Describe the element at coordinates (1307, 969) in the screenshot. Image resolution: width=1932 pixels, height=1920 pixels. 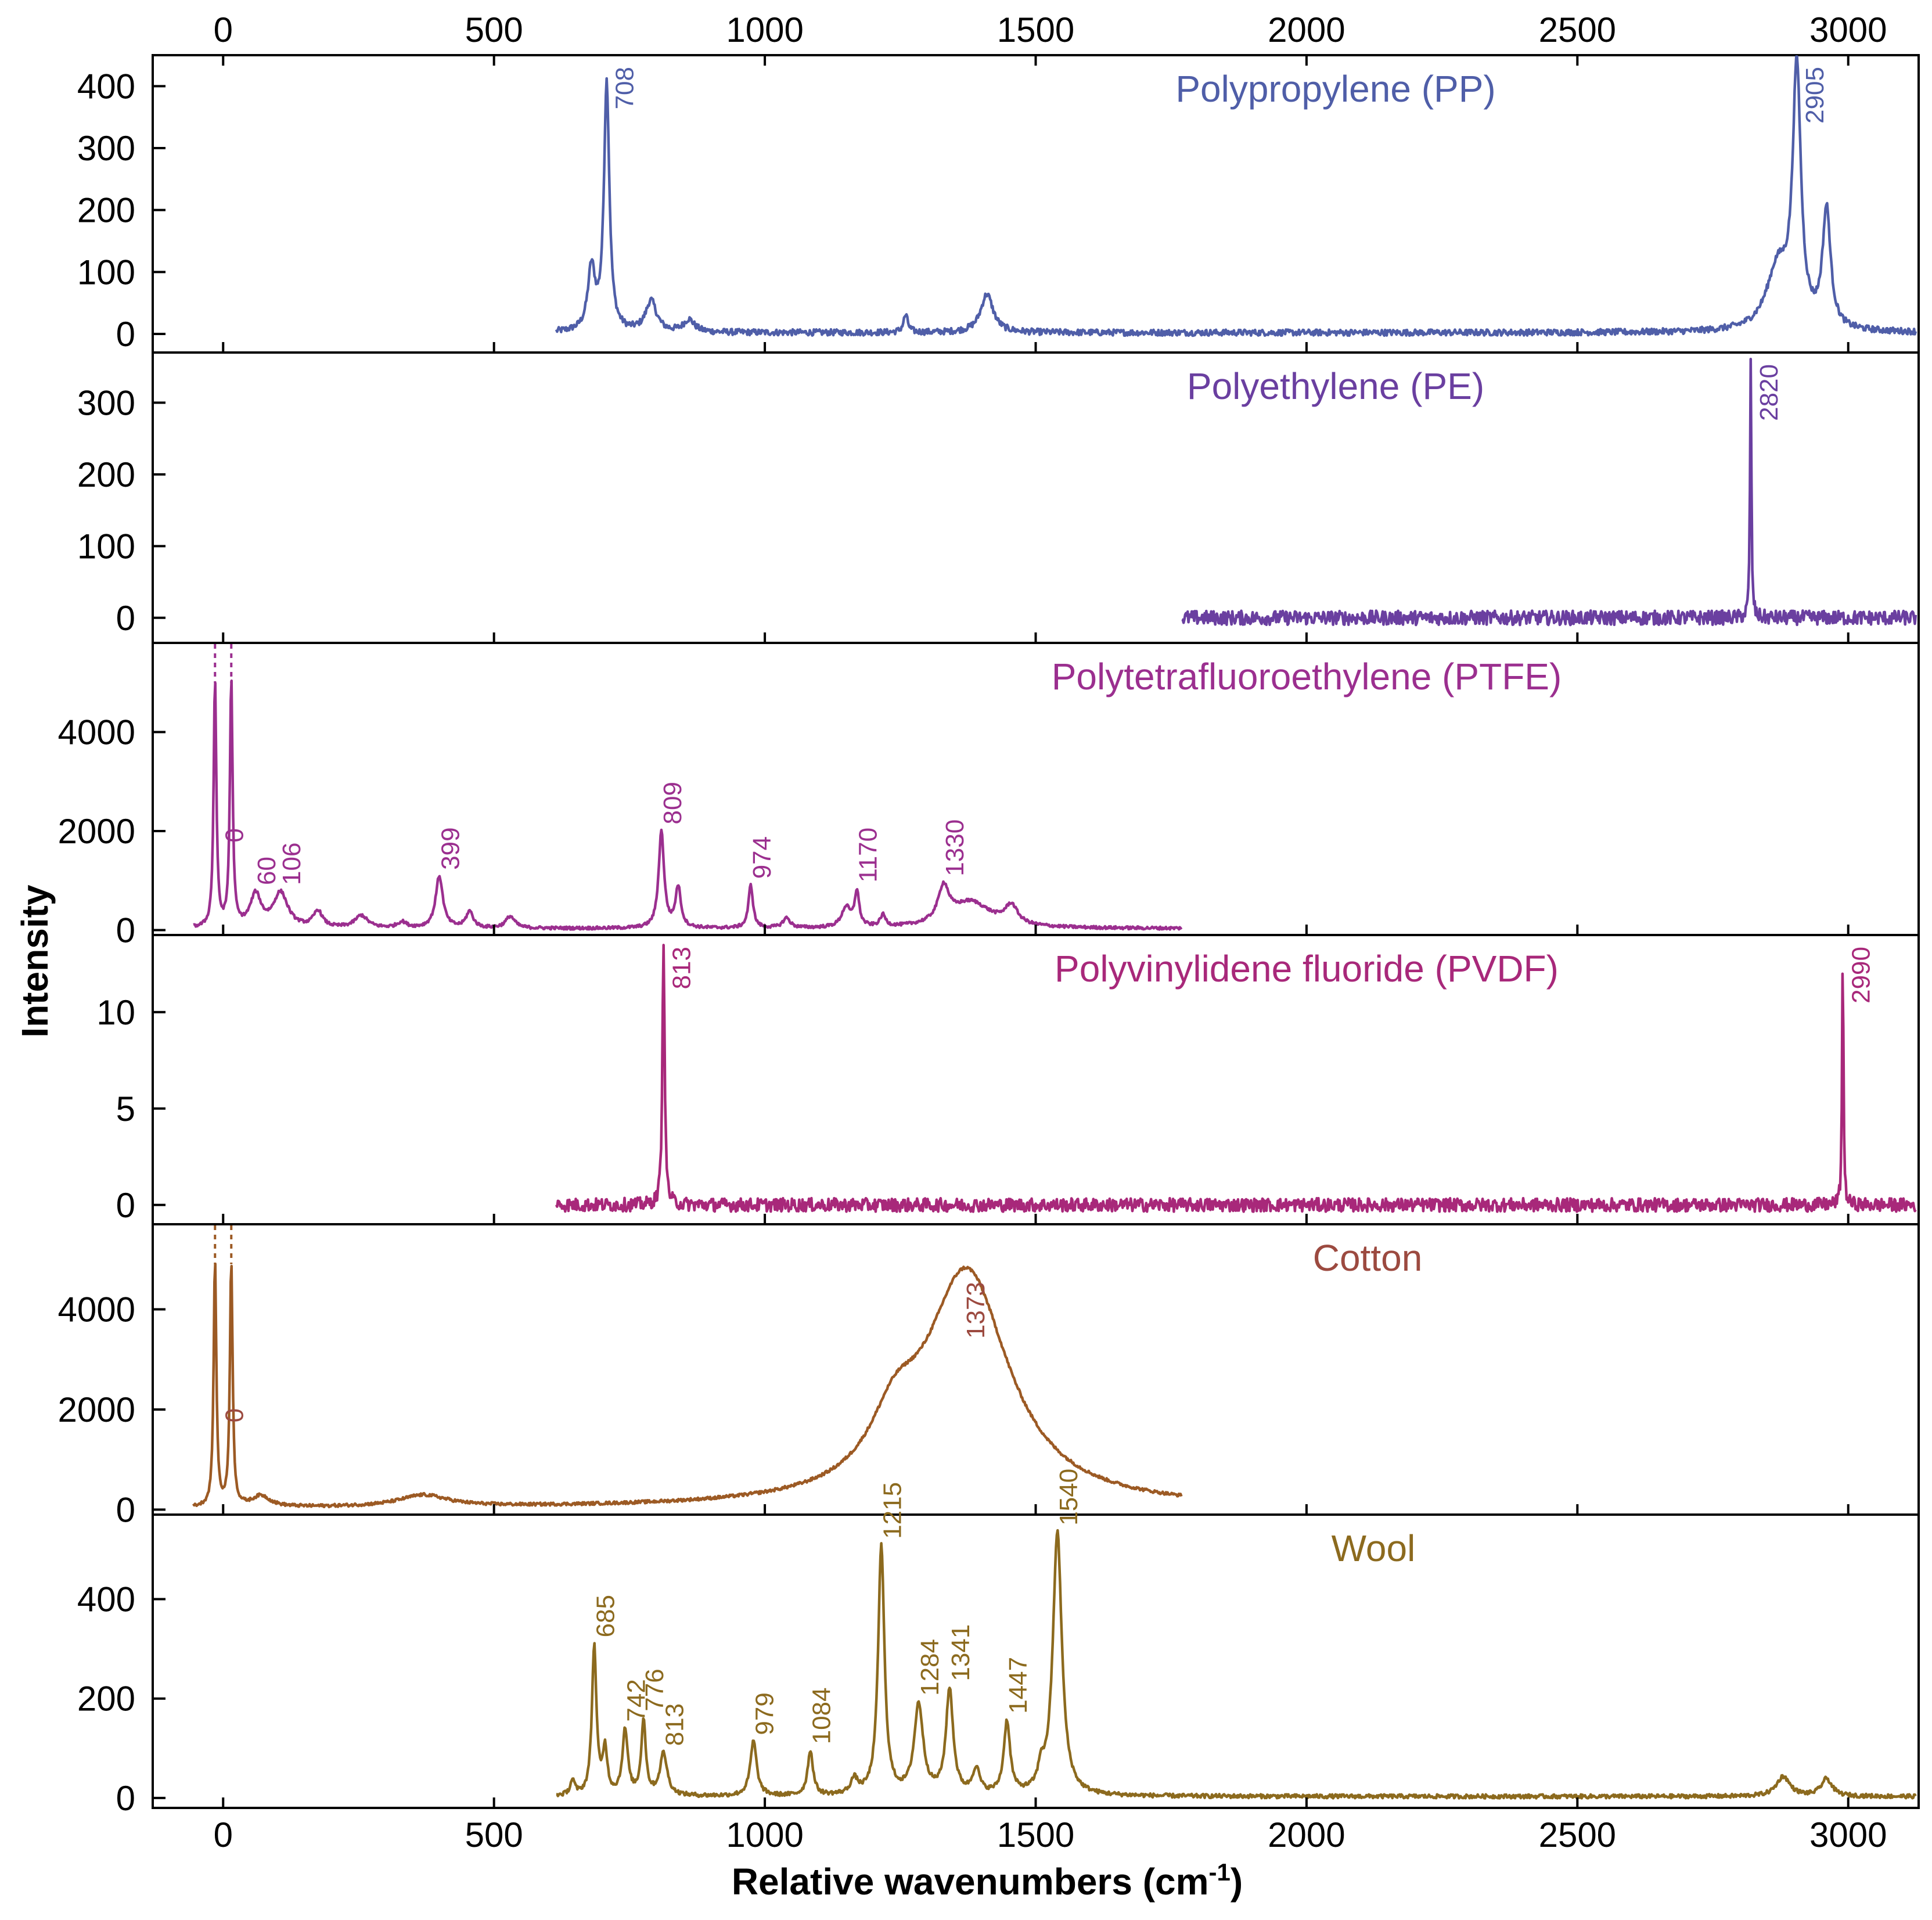
I see `panel-title-pvdf: Polyvinylidene fluoride (PVDF)` at that location.